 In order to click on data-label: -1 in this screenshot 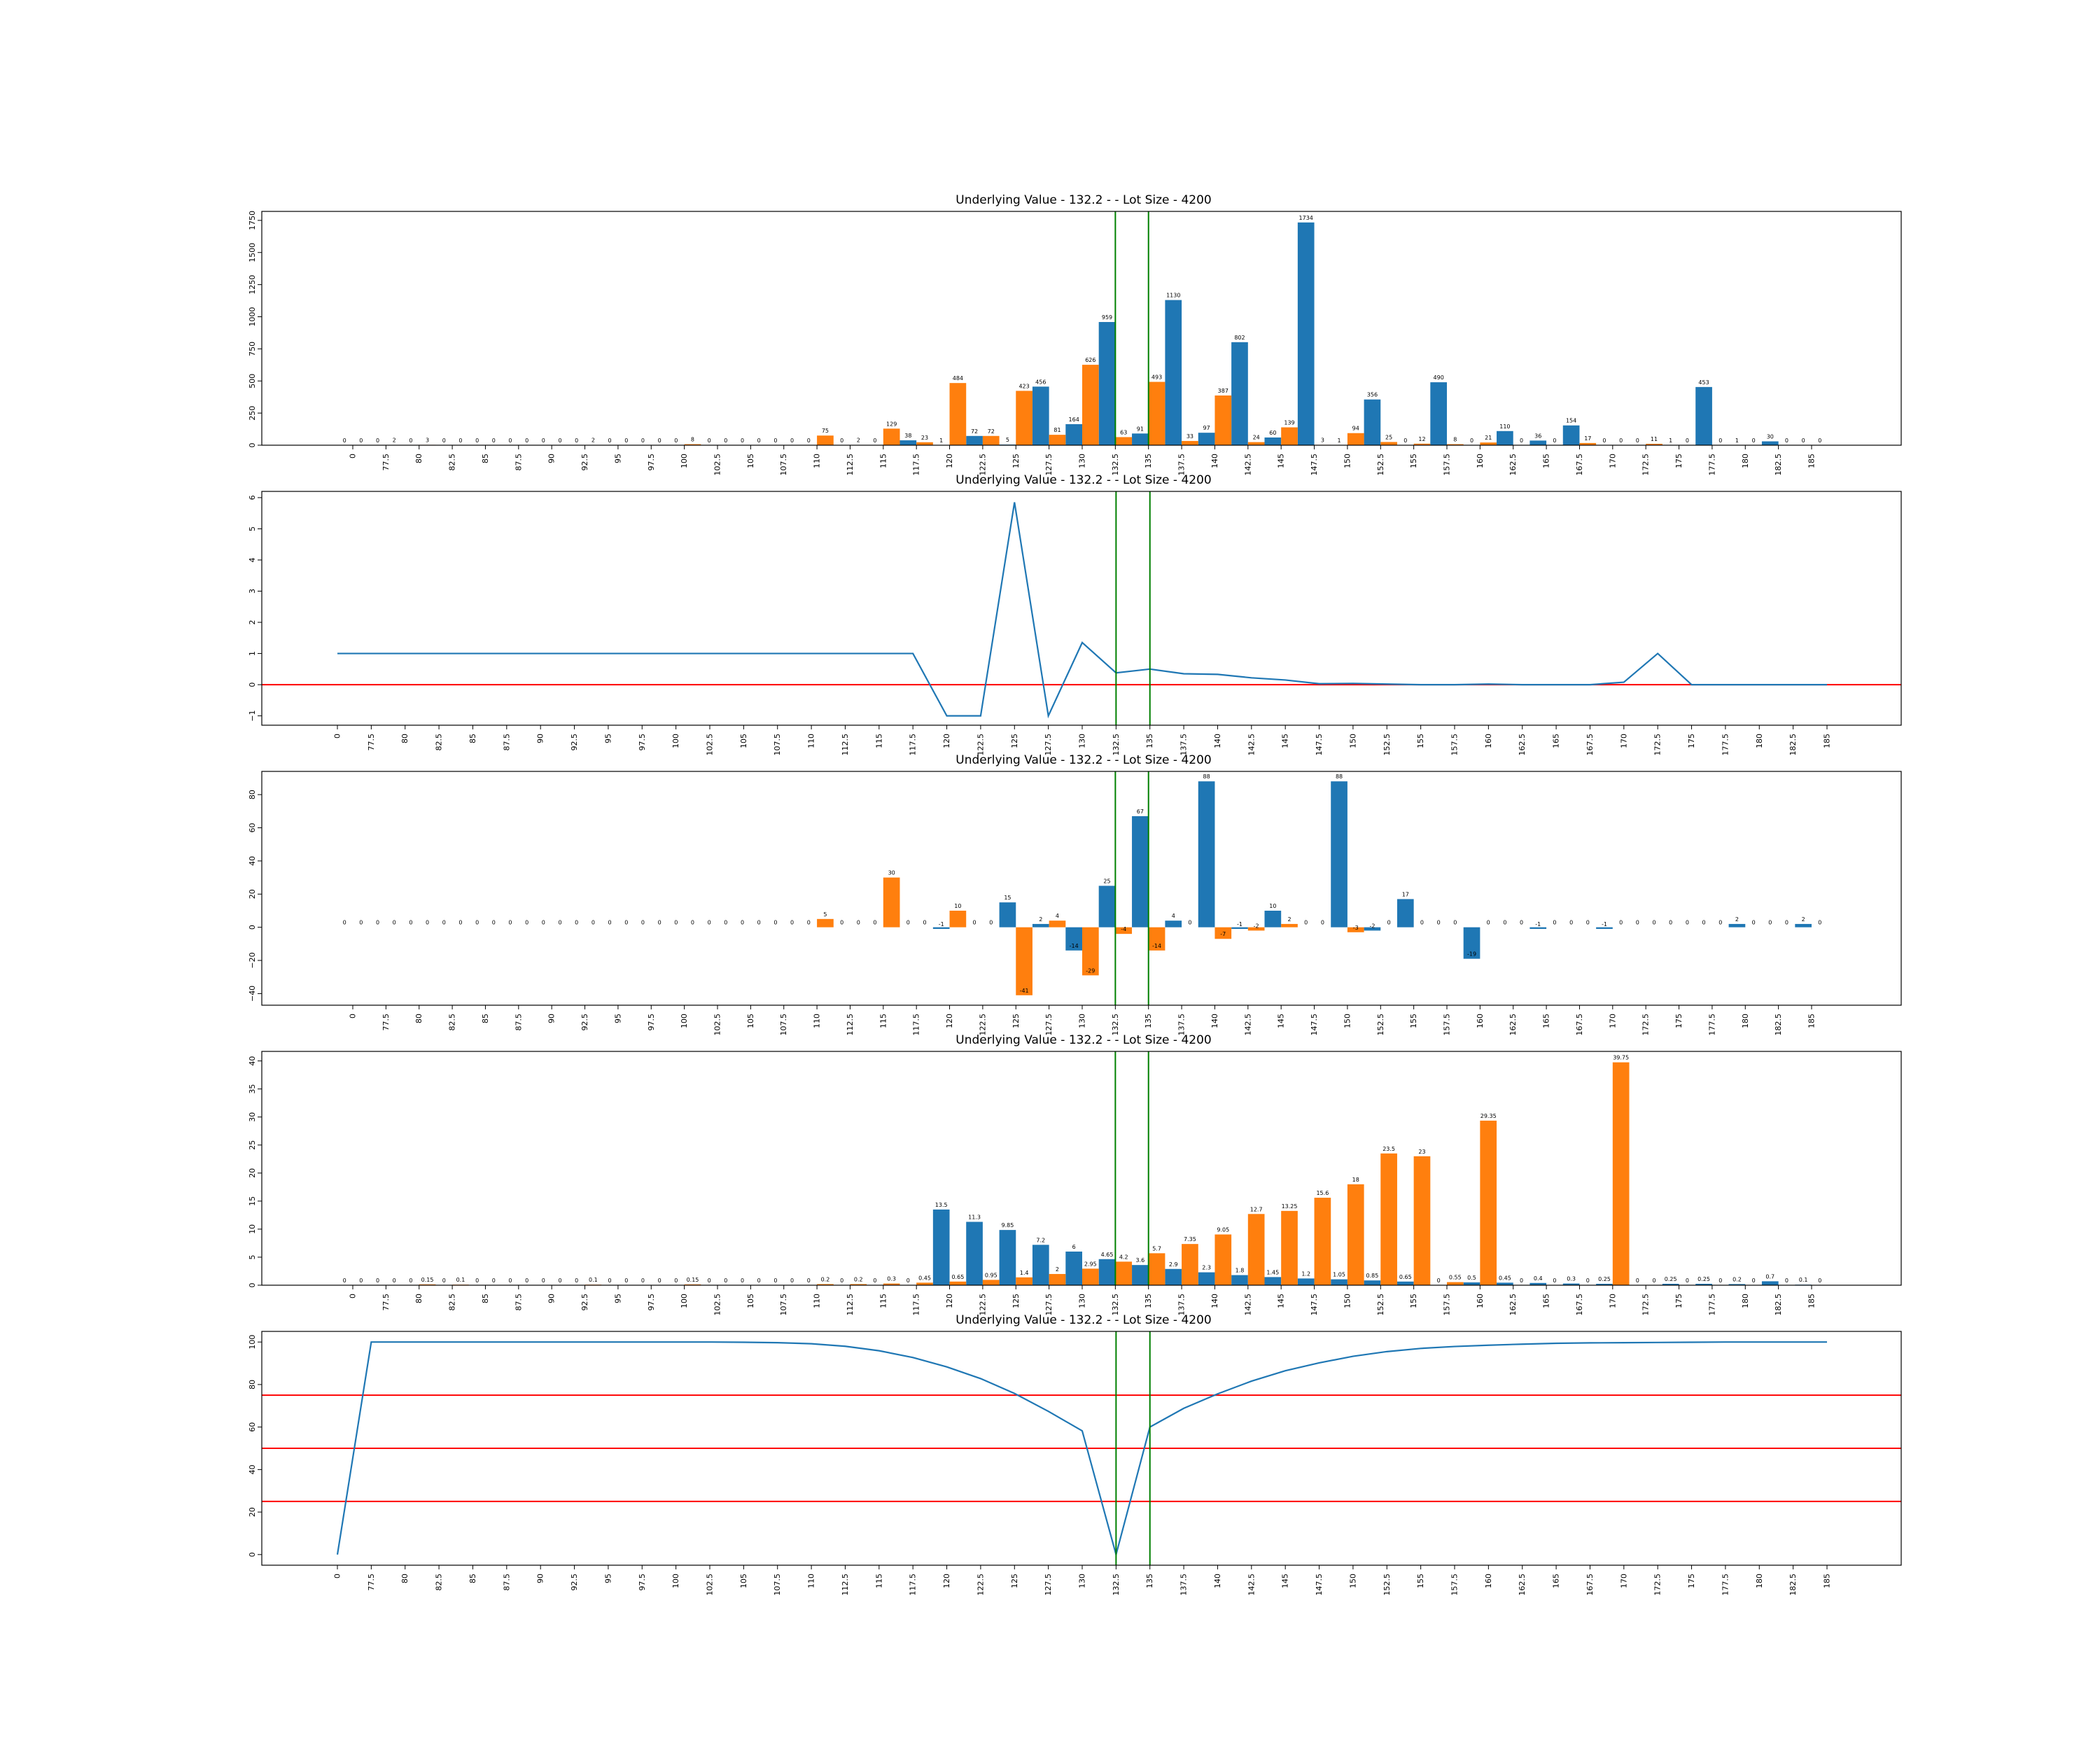, I will do `click(1604, 924)`.